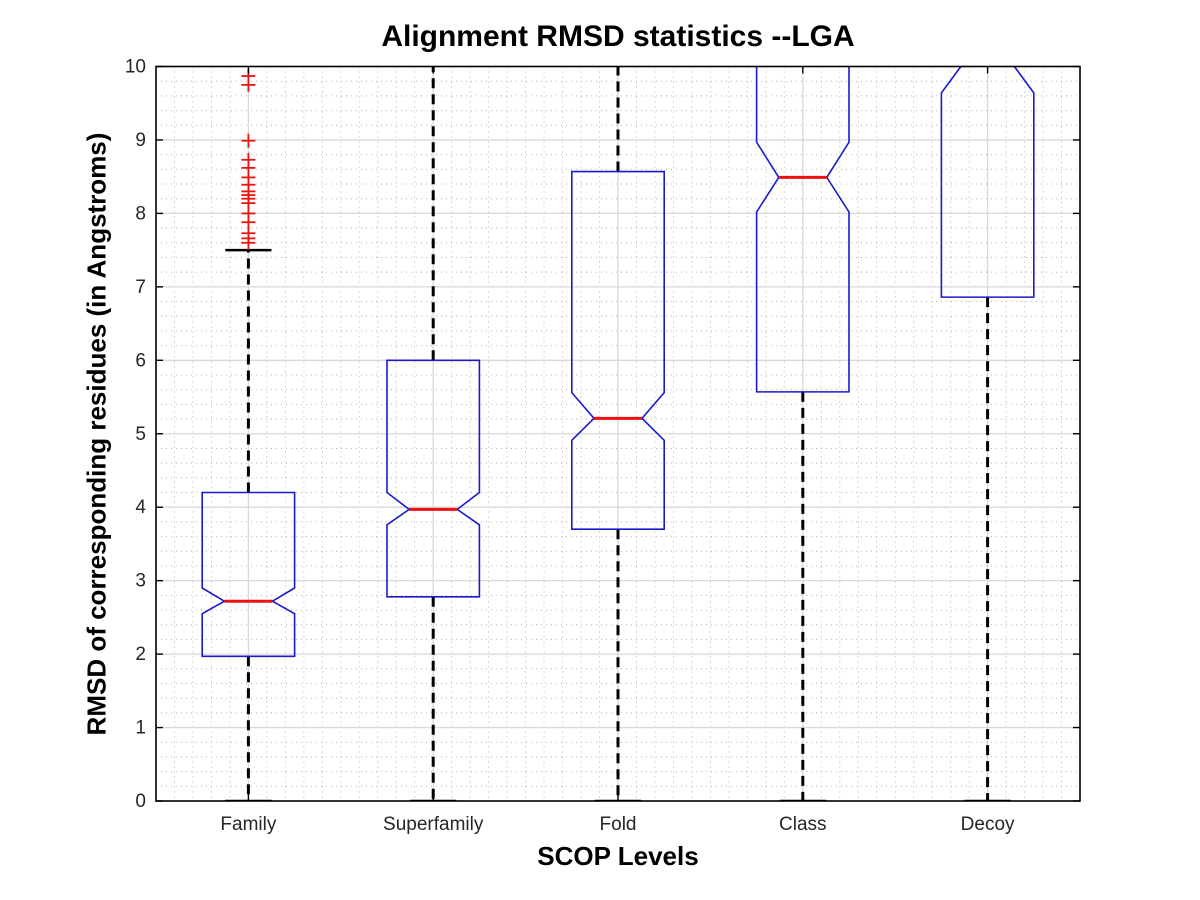 This screenshot has height=900, width=1200. Describe the element at coordinates (248, 824) in the screenshot. I see `x-tick-label: Family` at that location.